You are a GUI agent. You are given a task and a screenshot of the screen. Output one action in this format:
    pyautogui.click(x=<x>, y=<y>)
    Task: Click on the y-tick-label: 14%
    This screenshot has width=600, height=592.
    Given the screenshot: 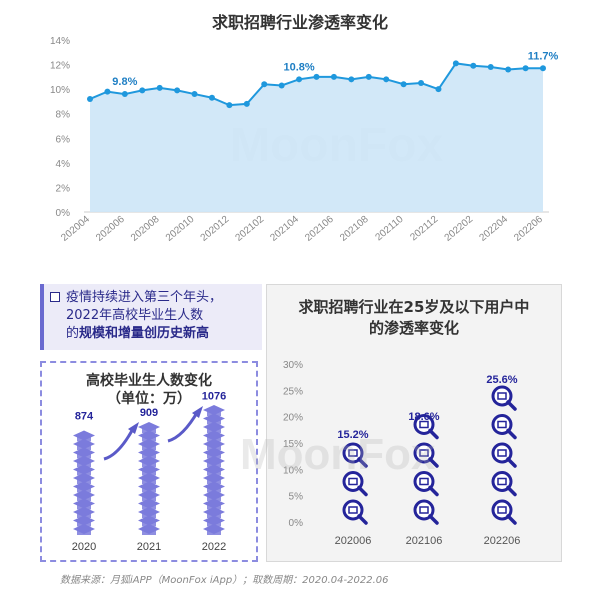 What is the action you would take?
    pyautogui.click(x=60, y=41)
    